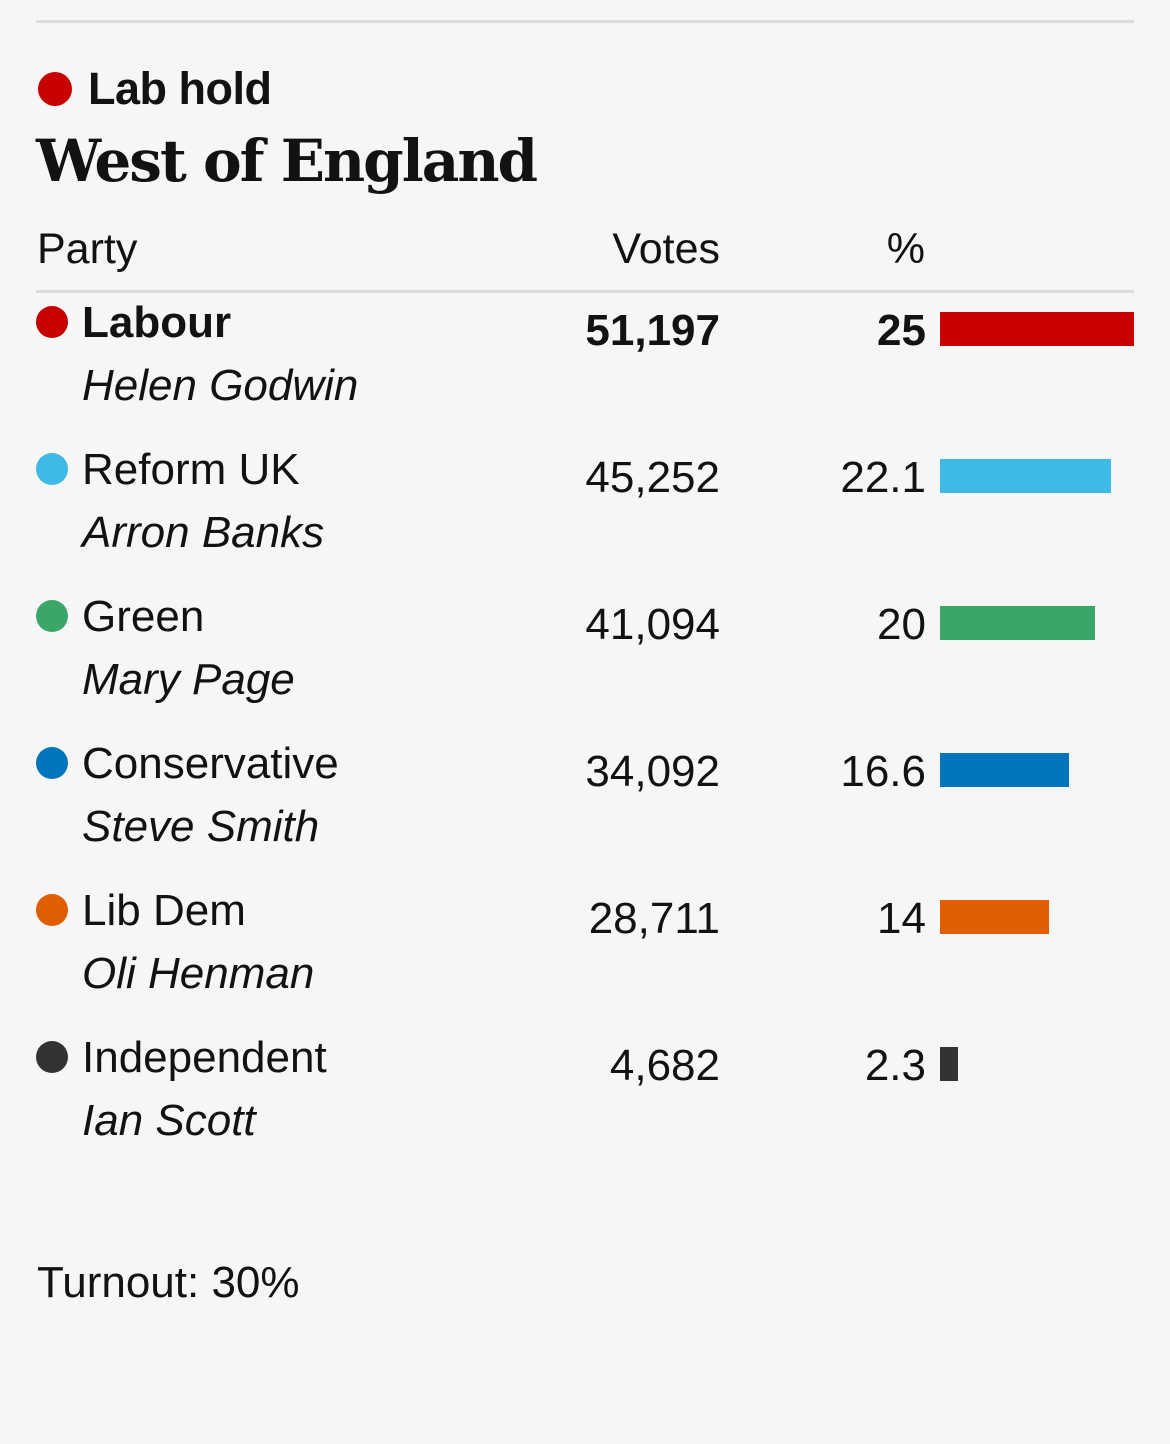  I want to click on result-status-label: Lab hold, so click(180, 88).